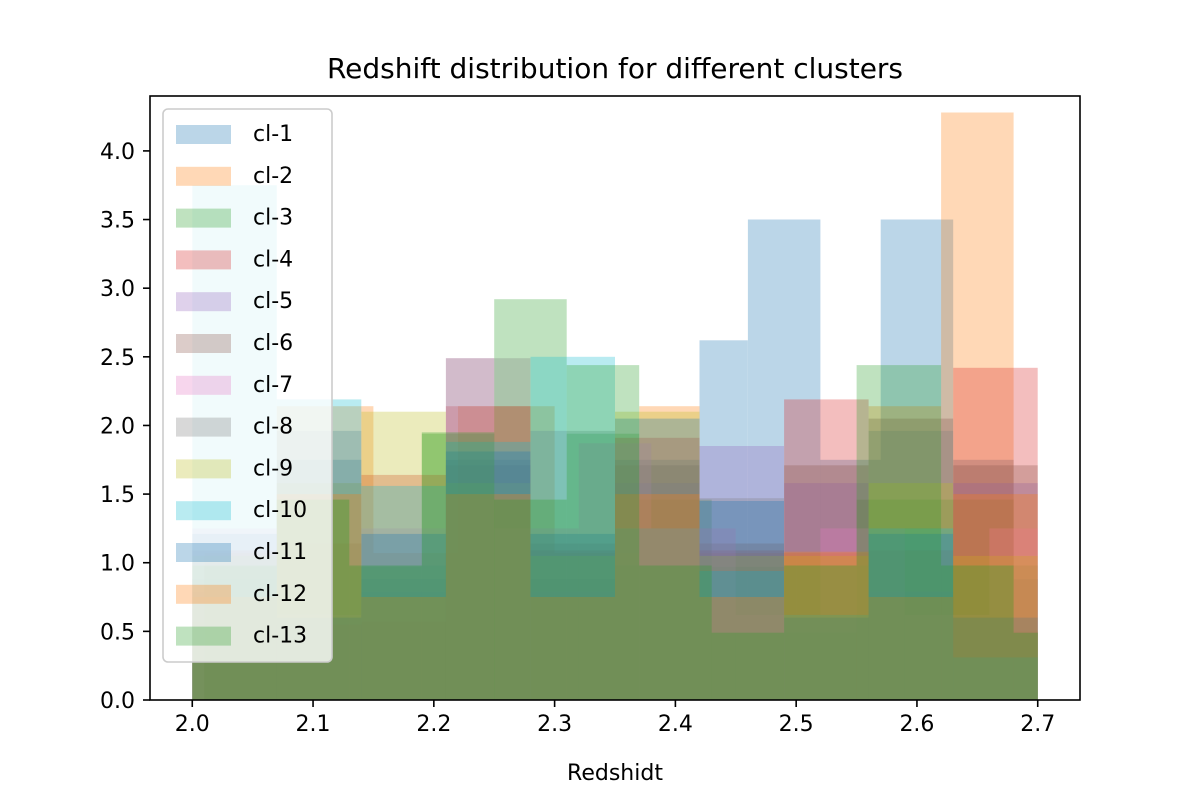 The image size is (1200, 800). Describe the element at coordinates (273, 385) in the screenshot. I see `legend-label-cl-7: cl-7` at that location.